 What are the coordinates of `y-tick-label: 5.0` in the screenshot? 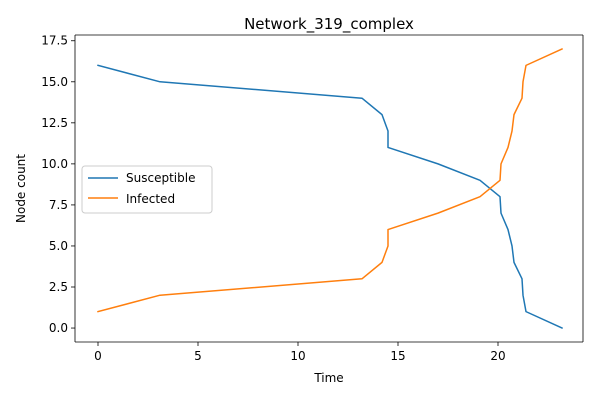 It's located at (58, 246).